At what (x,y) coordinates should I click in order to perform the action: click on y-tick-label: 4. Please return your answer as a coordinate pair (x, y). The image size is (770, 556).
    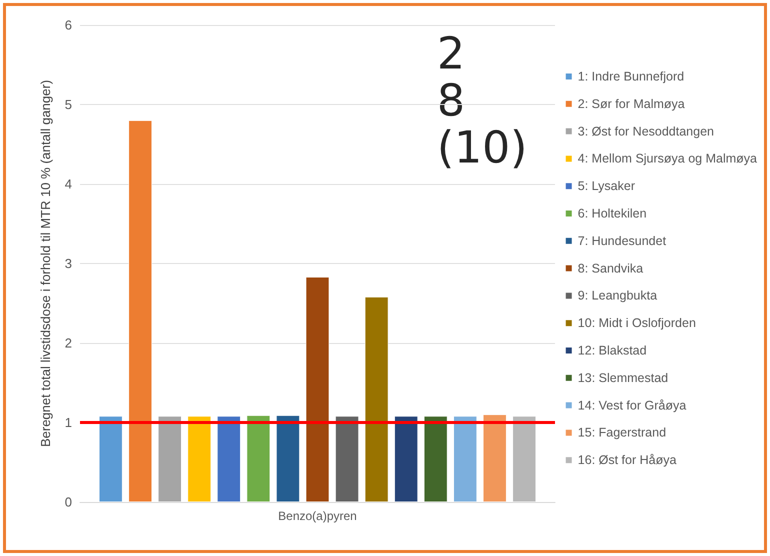
    Looking at the image, I should click on (68, 184).